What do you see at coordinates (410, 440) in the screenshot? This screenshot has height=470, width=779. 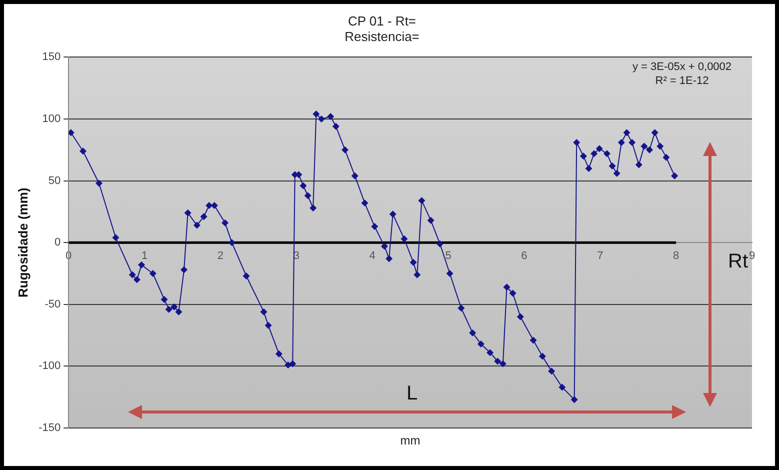 I see `x-axis-title: mm` at bounding box center [410, 440].